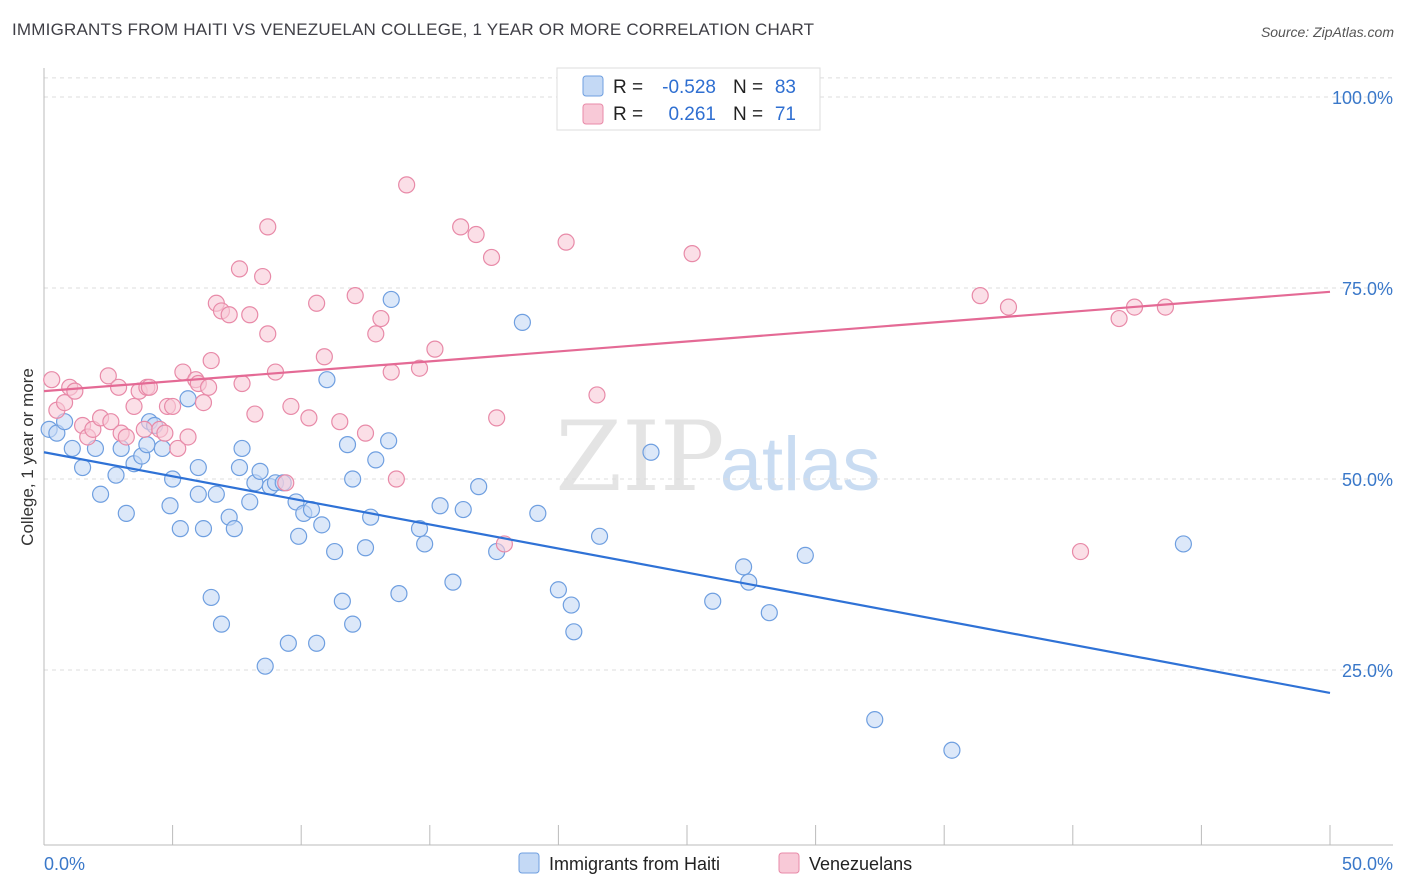 Image resolution: width=1406 pixels, height=892 pixels. Describe the element at coordinates (789, 863) in the screenshot. I see `legend-swatch-venezuelans` at that location.